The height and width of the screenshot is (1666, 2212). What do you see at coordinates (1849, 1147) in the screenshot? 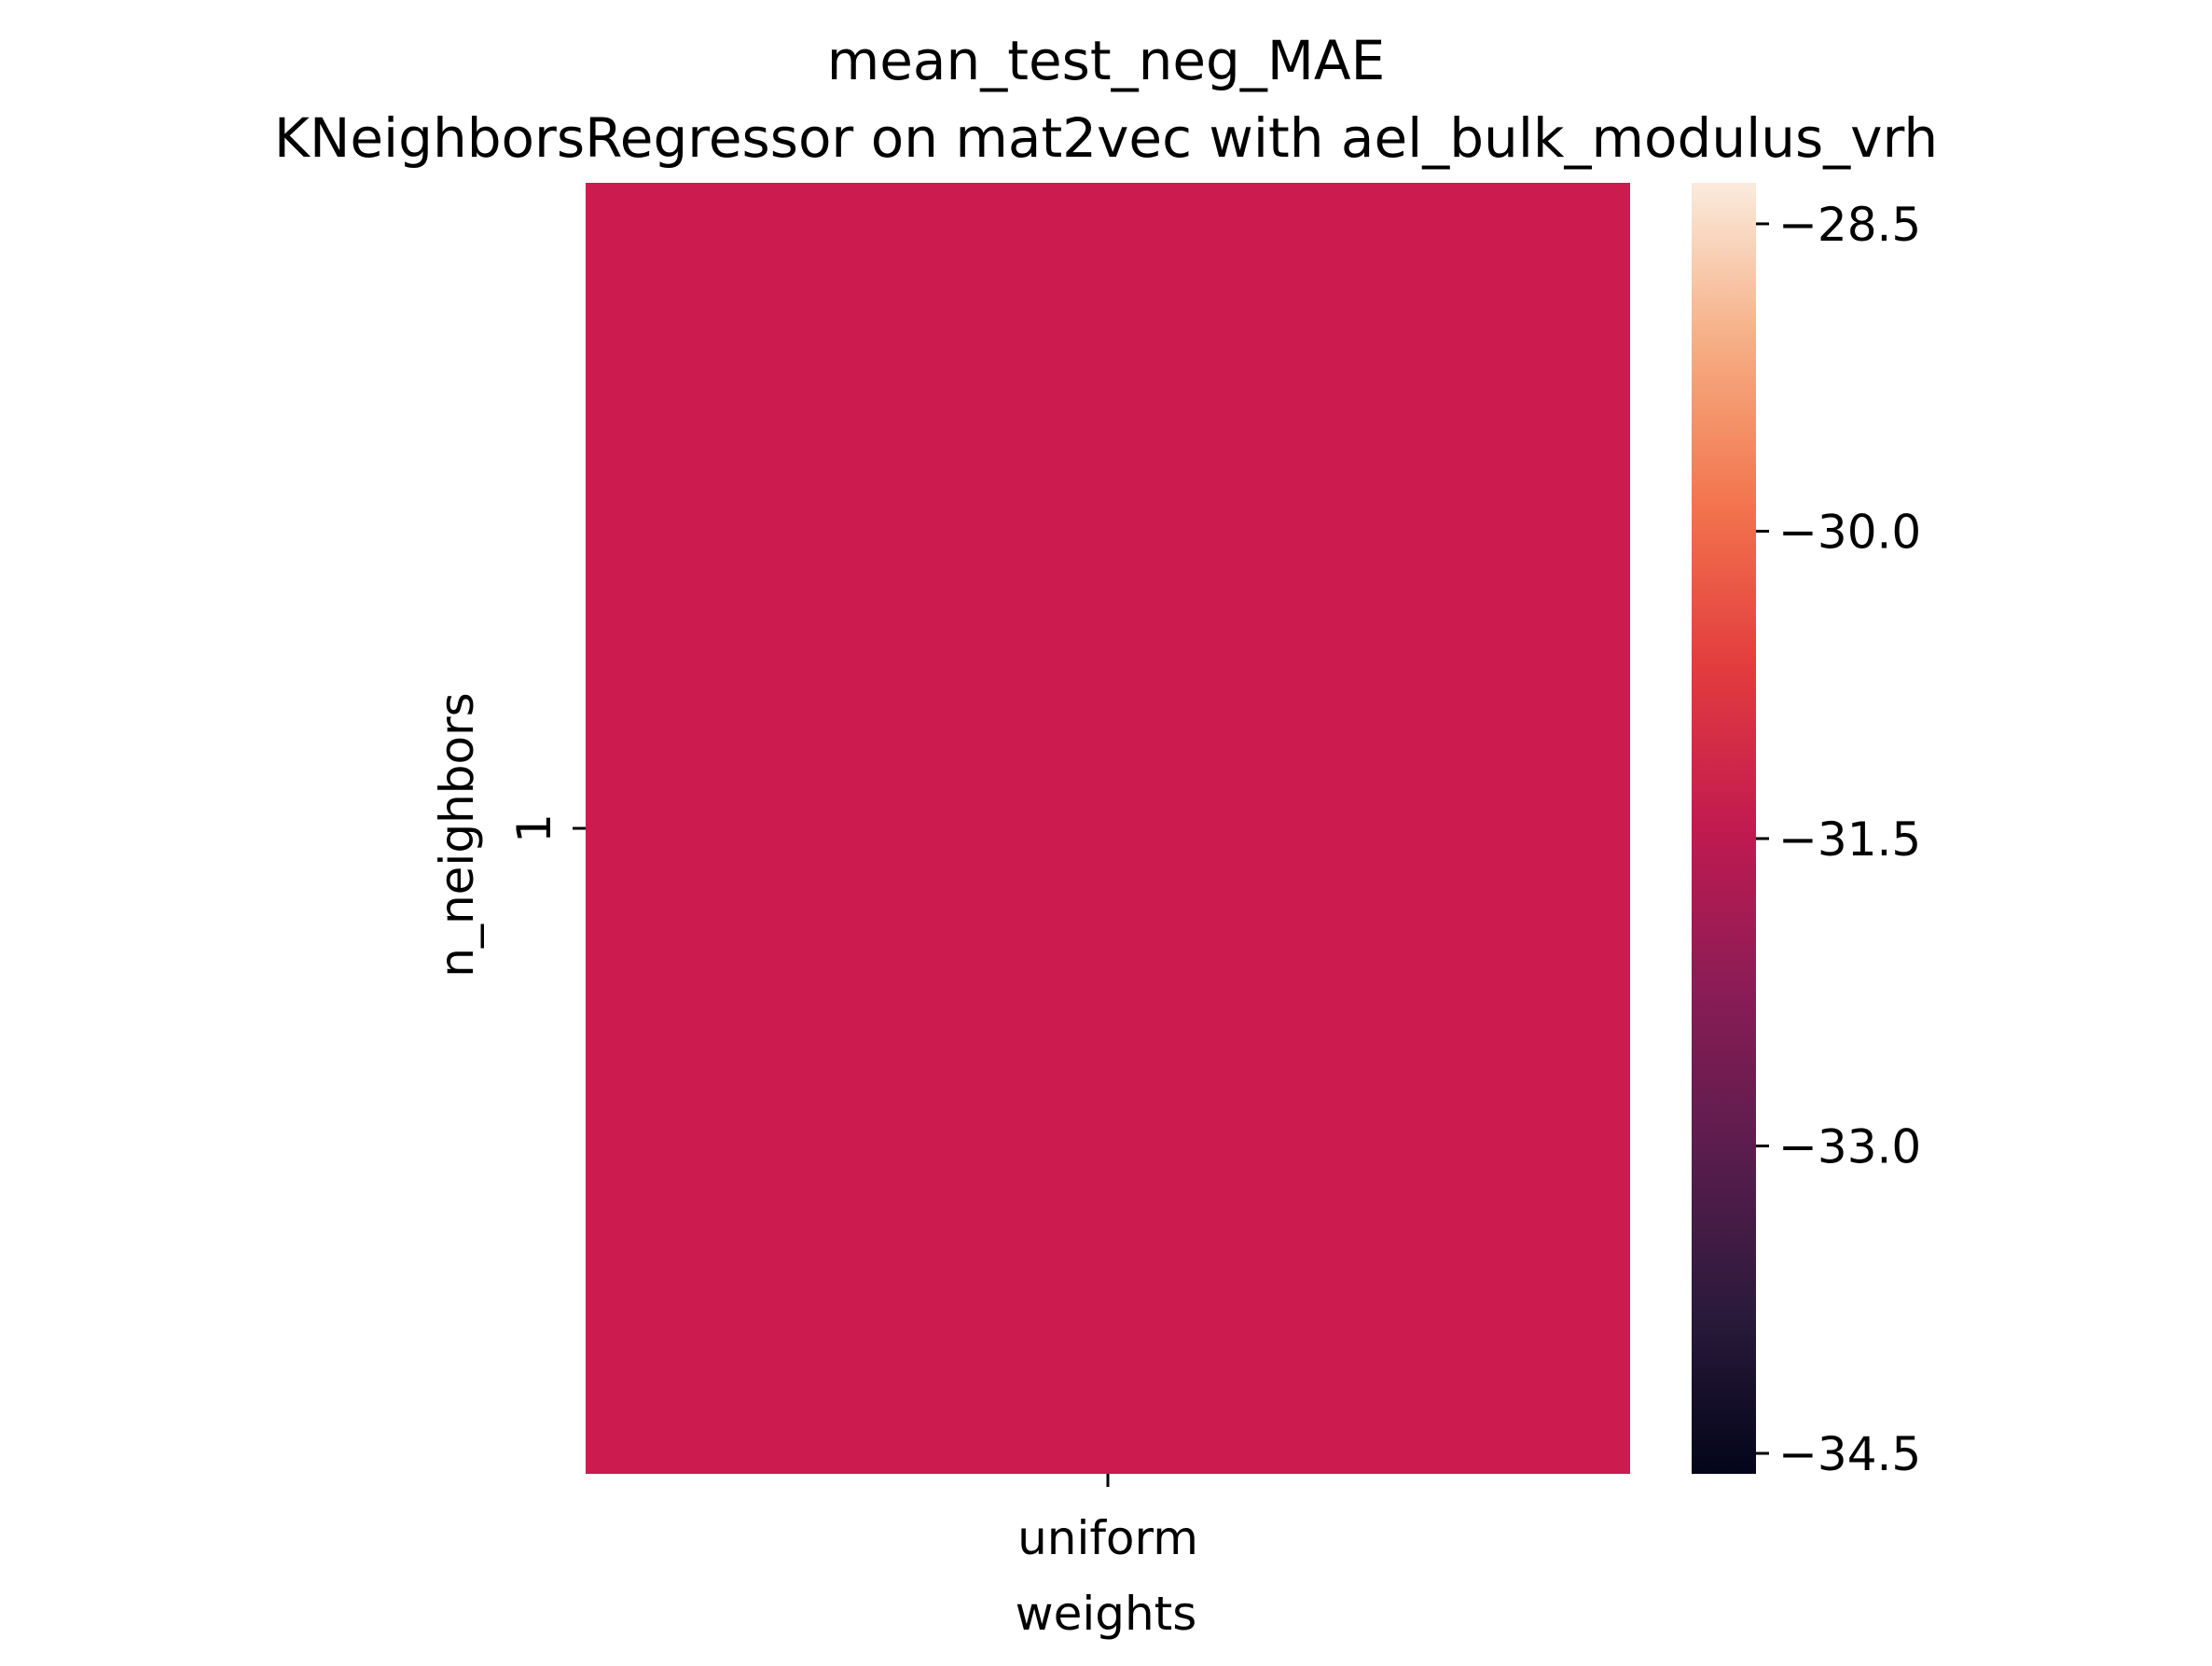
I see `colorbar-tick-label: −33.0` at bounding box center [1849, 1147].